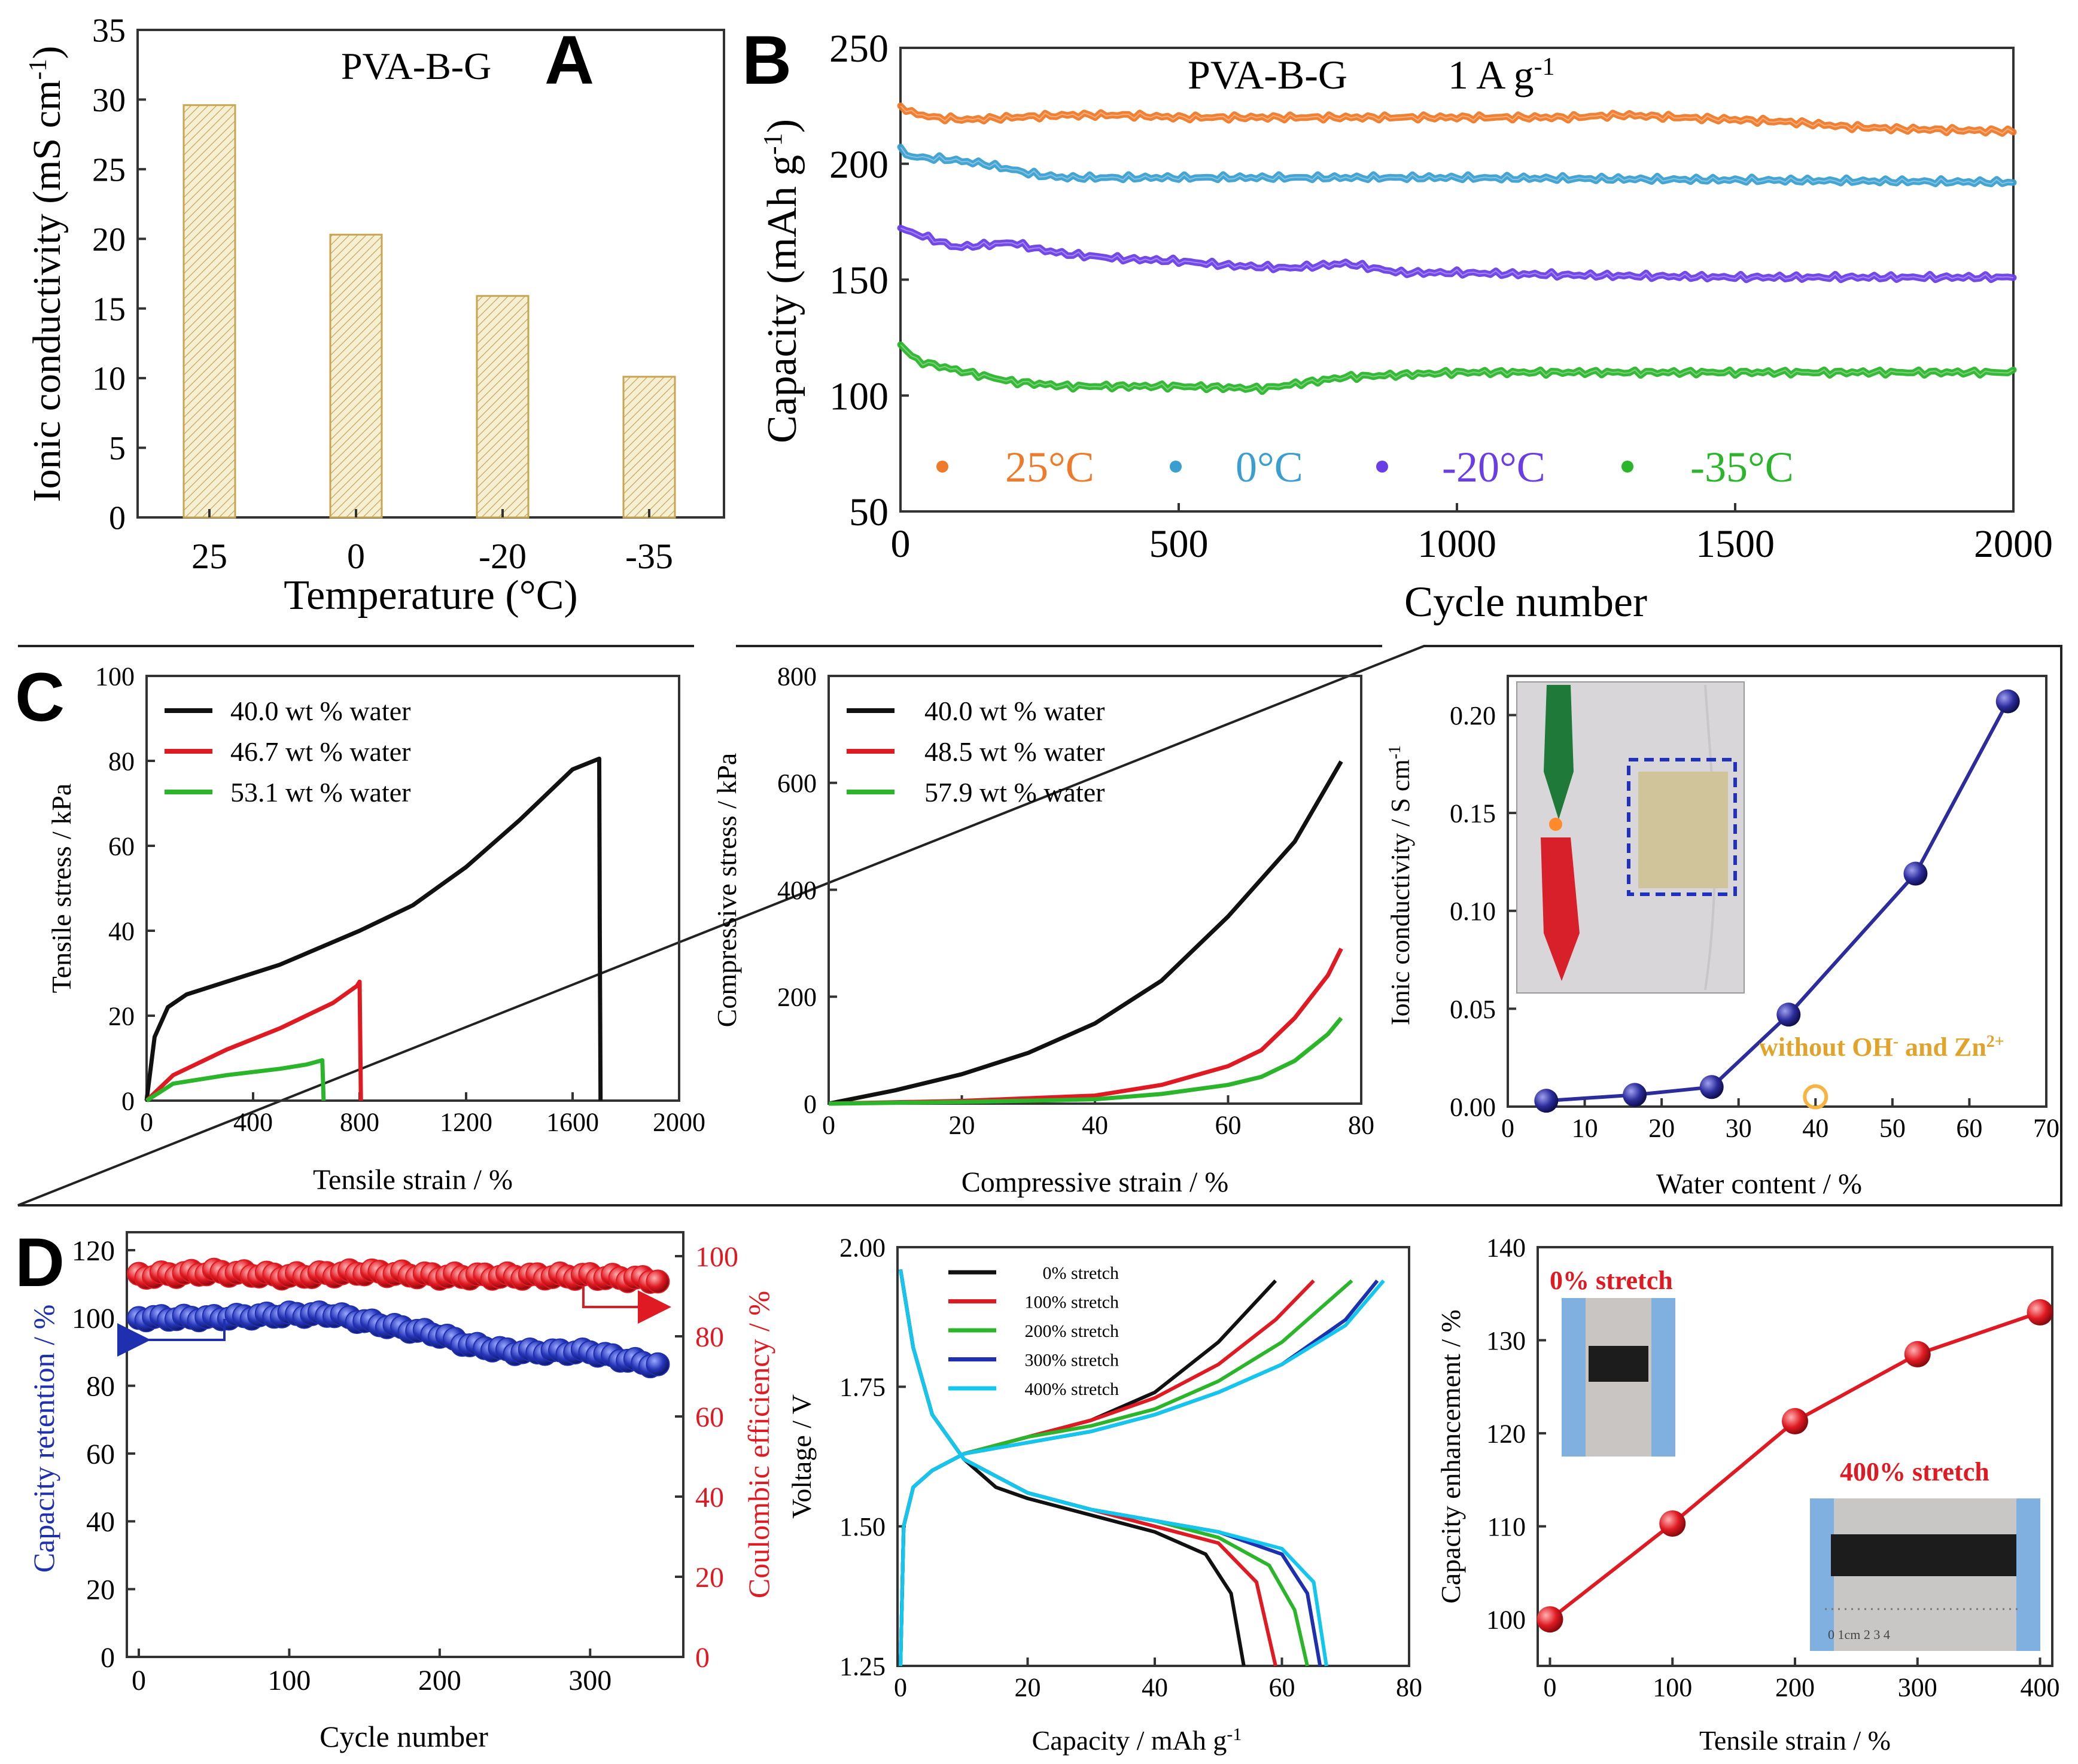 The image size is (2078, 1764). I want to click on chart-d2-x-label: Capacity / mAh g-1, so click(1137, 1740).